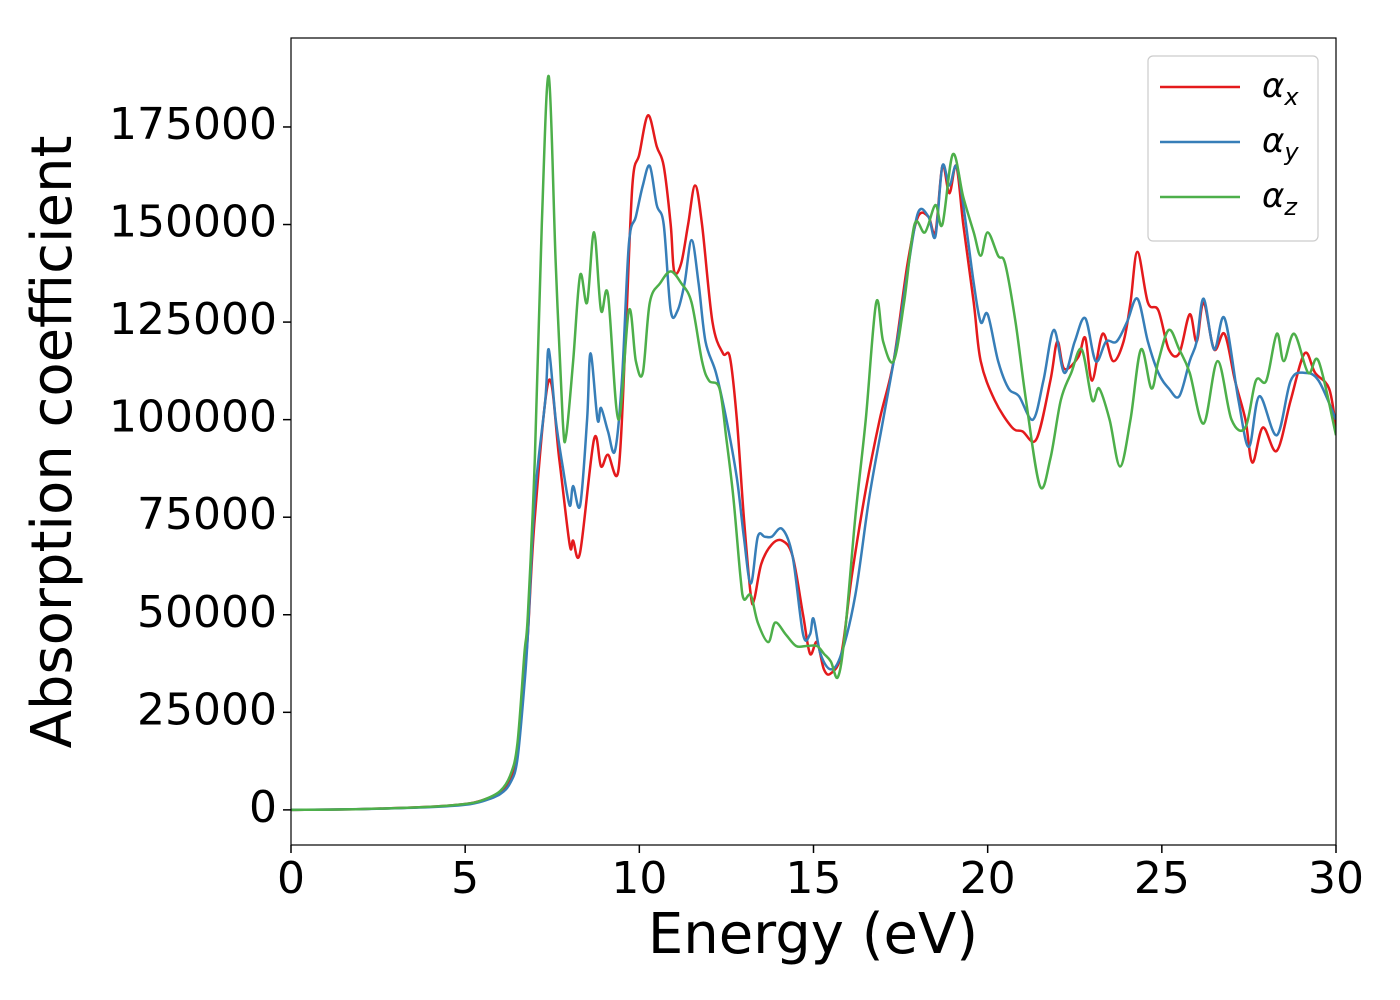 This screenshot has height=1000, width=1400. Describe the element at coordinates (207, 514) in the screenshot. I see `y-tick-label: 75000` at that location.